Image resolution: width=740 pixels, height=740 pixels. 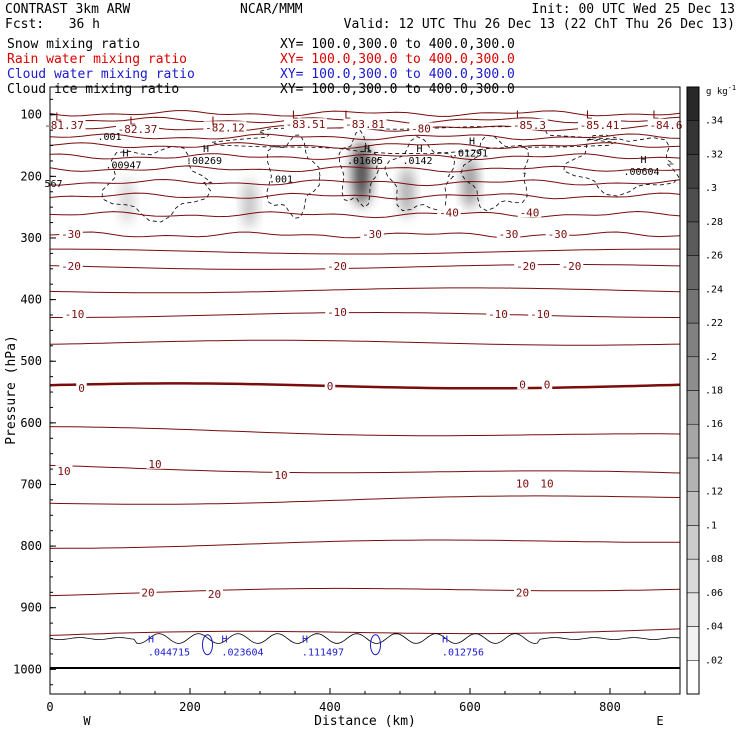 I want to click on y-tick-label: 400, so click(x=31, y=300).